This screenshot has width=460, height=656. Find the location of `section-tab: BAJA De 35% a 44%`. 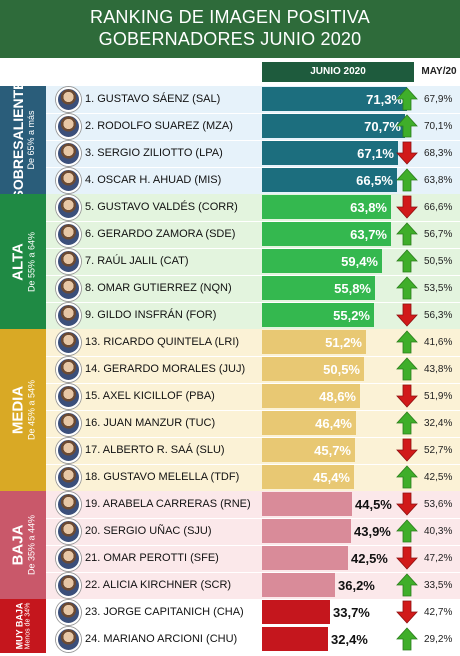

section-tab: BAJA De 35% a 44% is located at coordinates (23, 545).